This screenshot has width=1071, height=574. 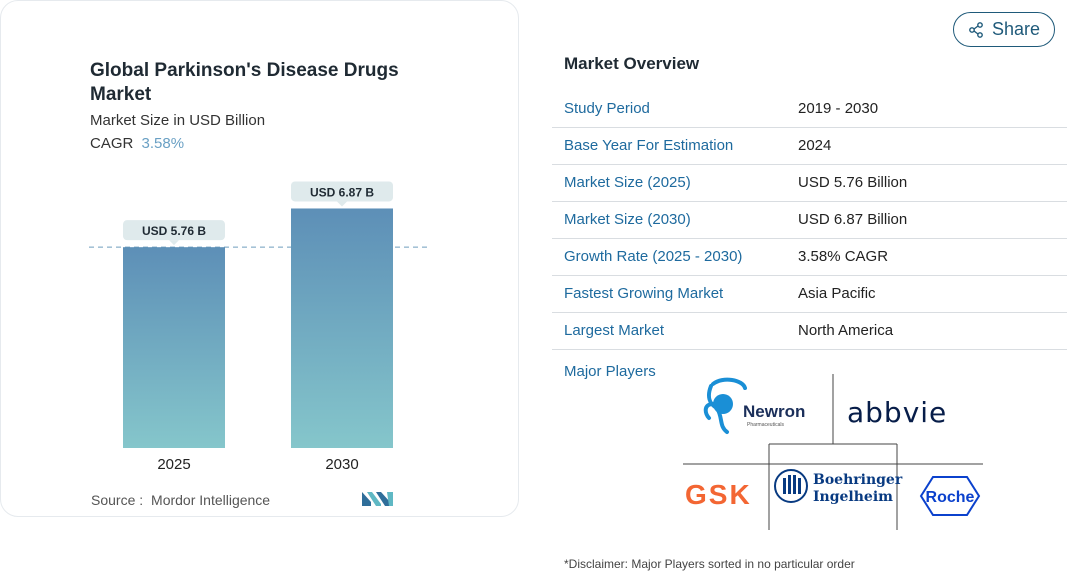 I want to click on share-icon, so click(x=976, y=29).